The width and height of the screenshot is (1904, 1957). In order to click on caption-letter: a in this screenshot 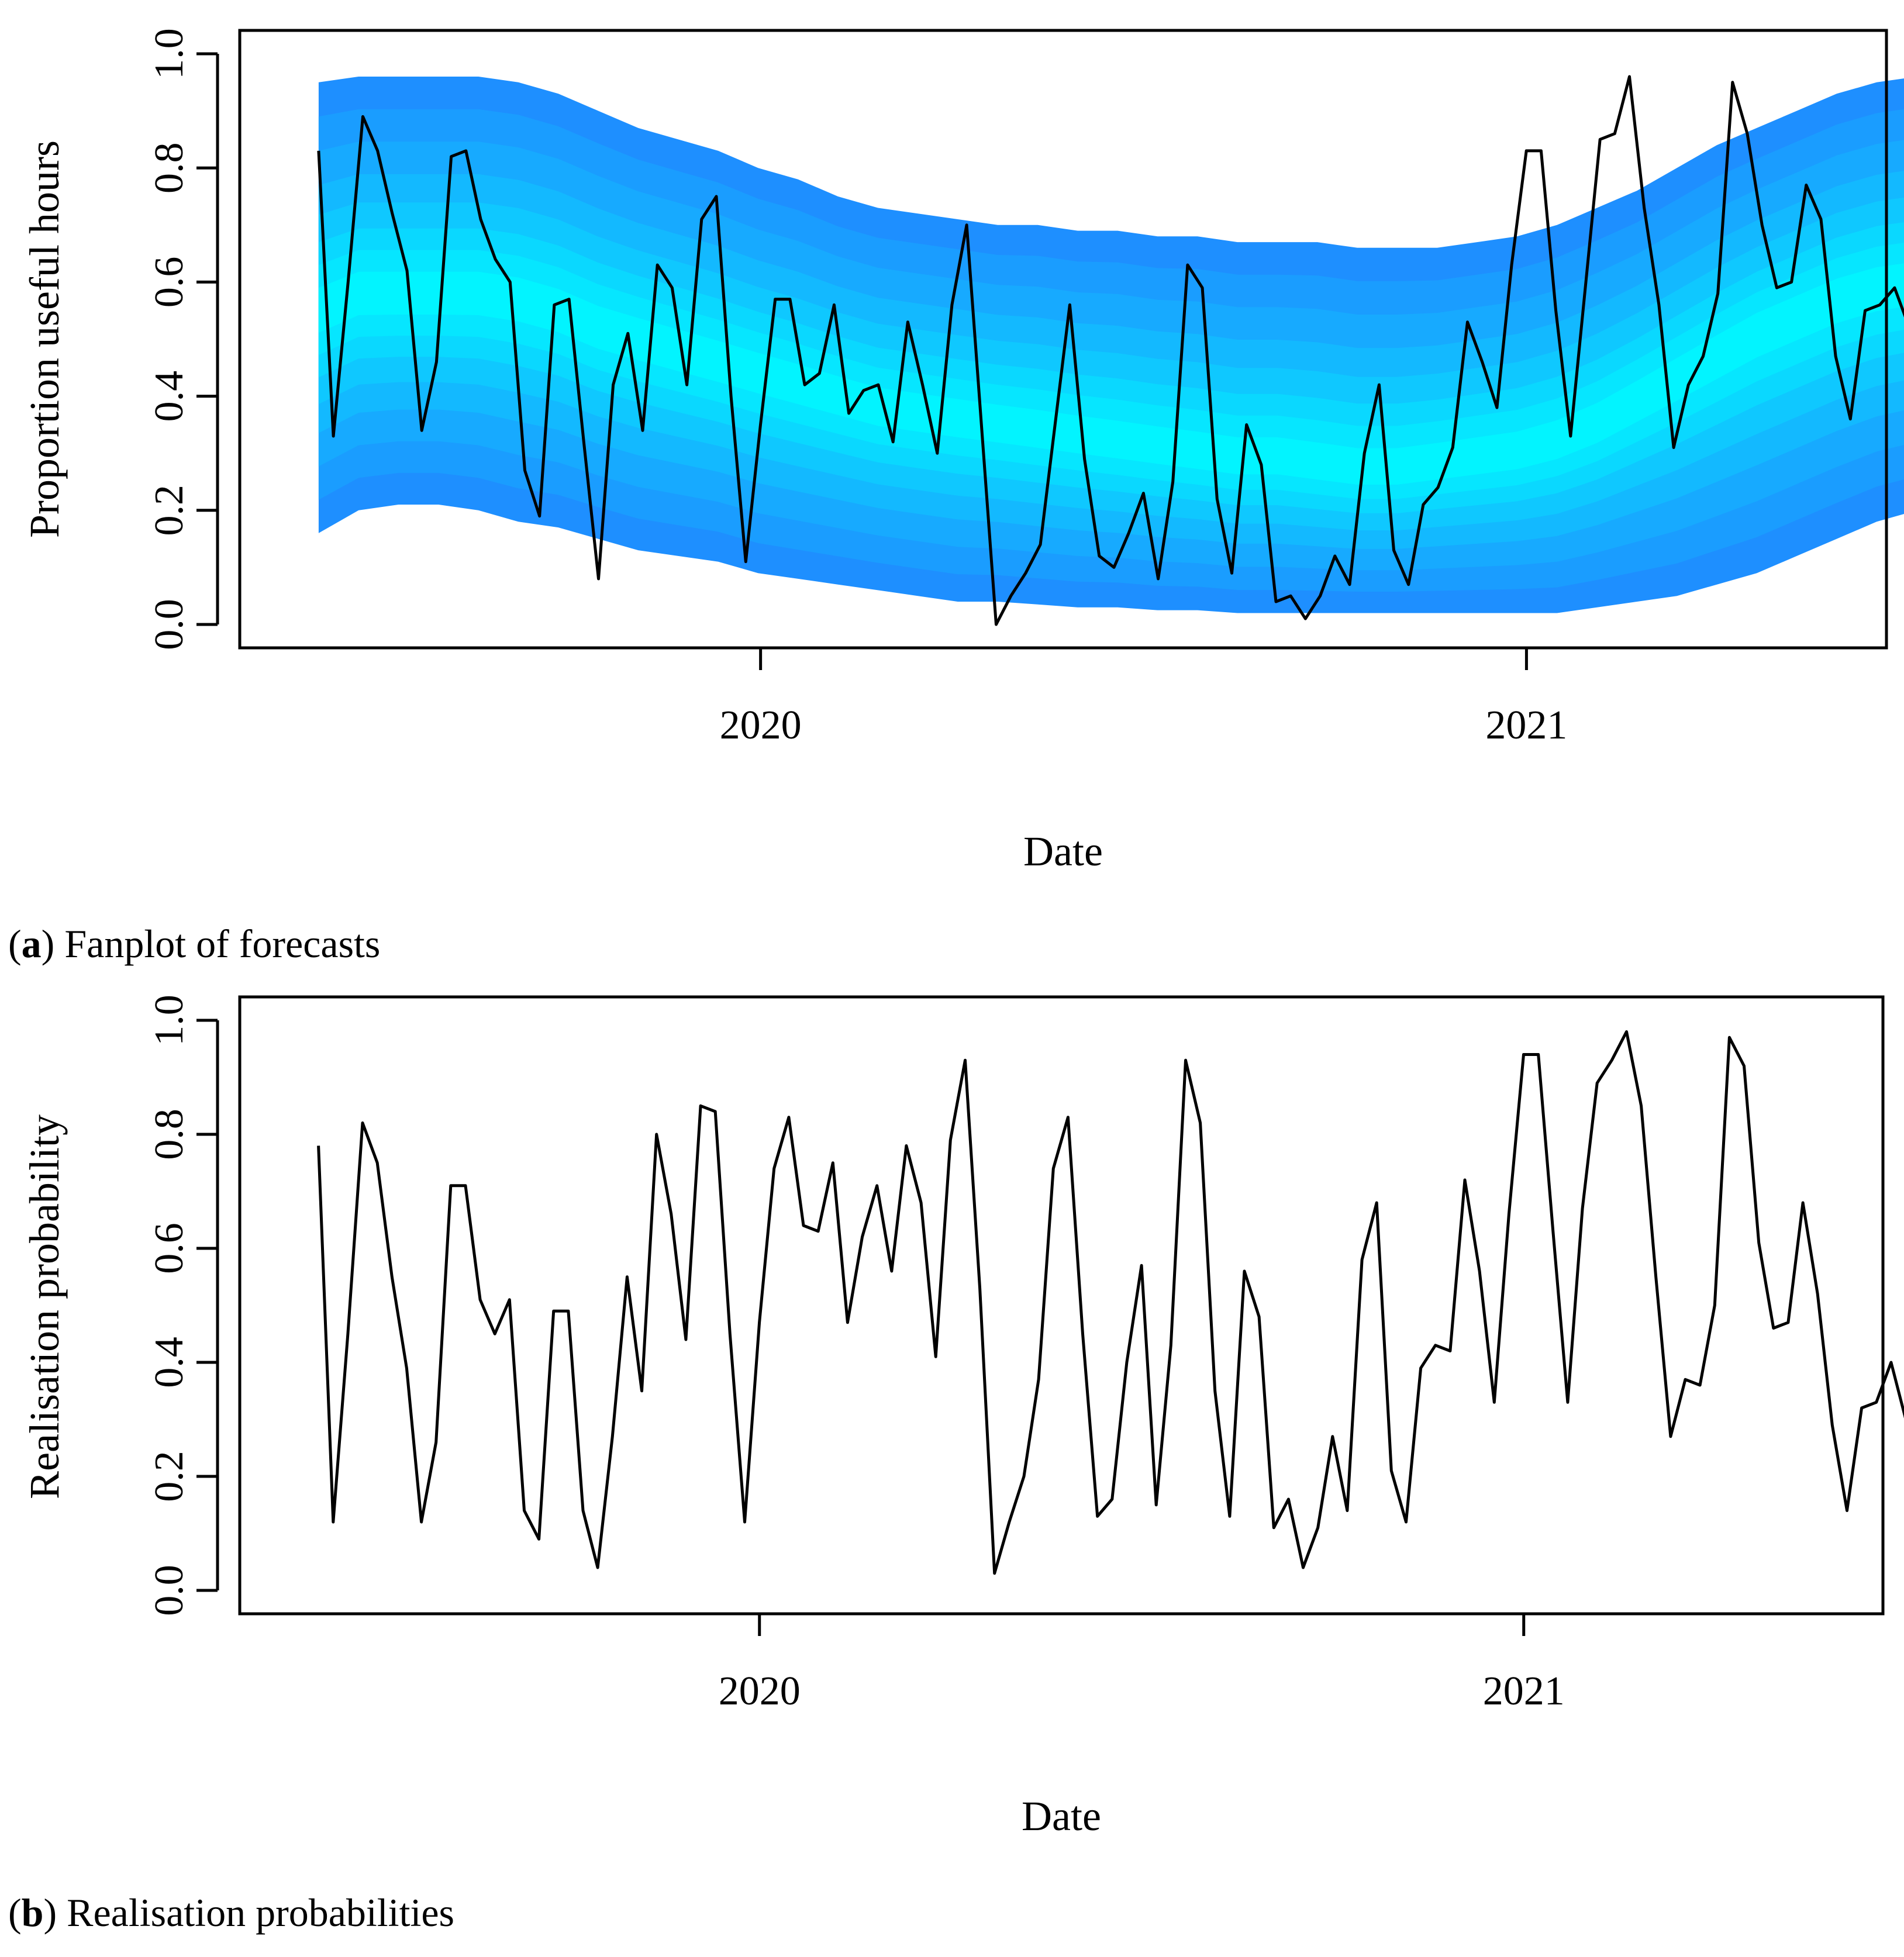, I will do `click(31, 943)`.